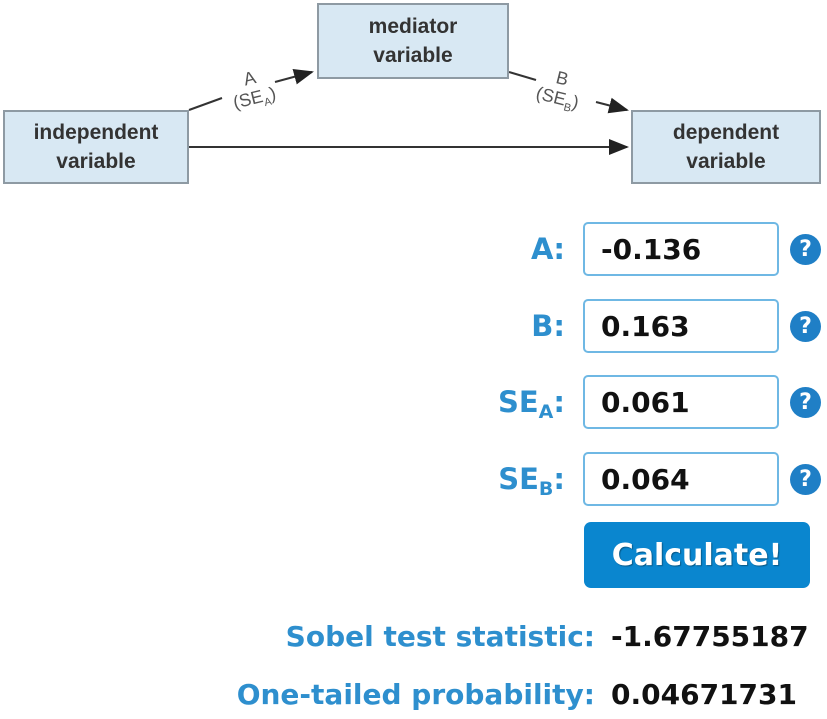 The width and height of the screenshot is (827, 719). Describe the element at coordinates (547, 249) in the screenshot. I see `field-label-a: A:` at that location.